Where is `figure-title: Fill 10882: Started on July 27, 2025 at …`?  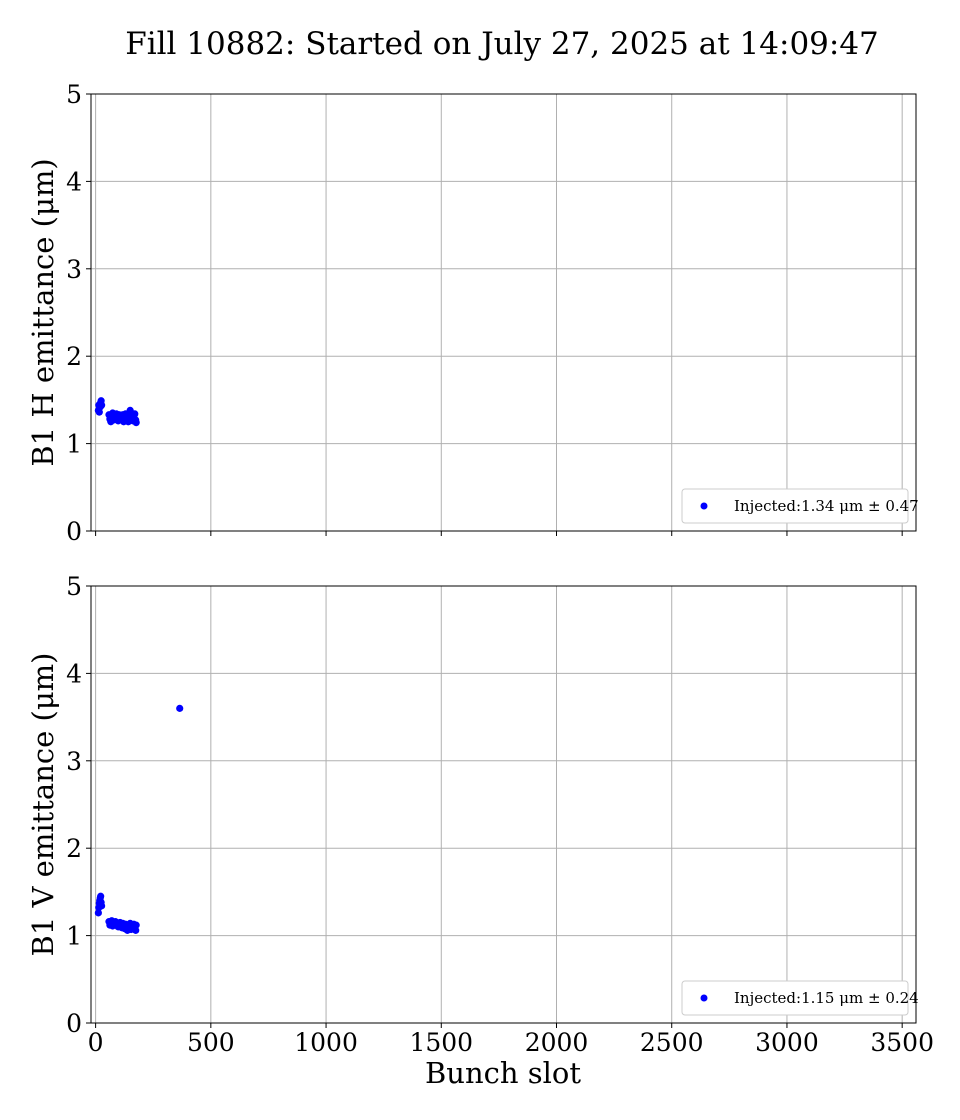 figure-title: Fill 10882: Started on July 27, 2025 at … is located at coordinates (502, 44).